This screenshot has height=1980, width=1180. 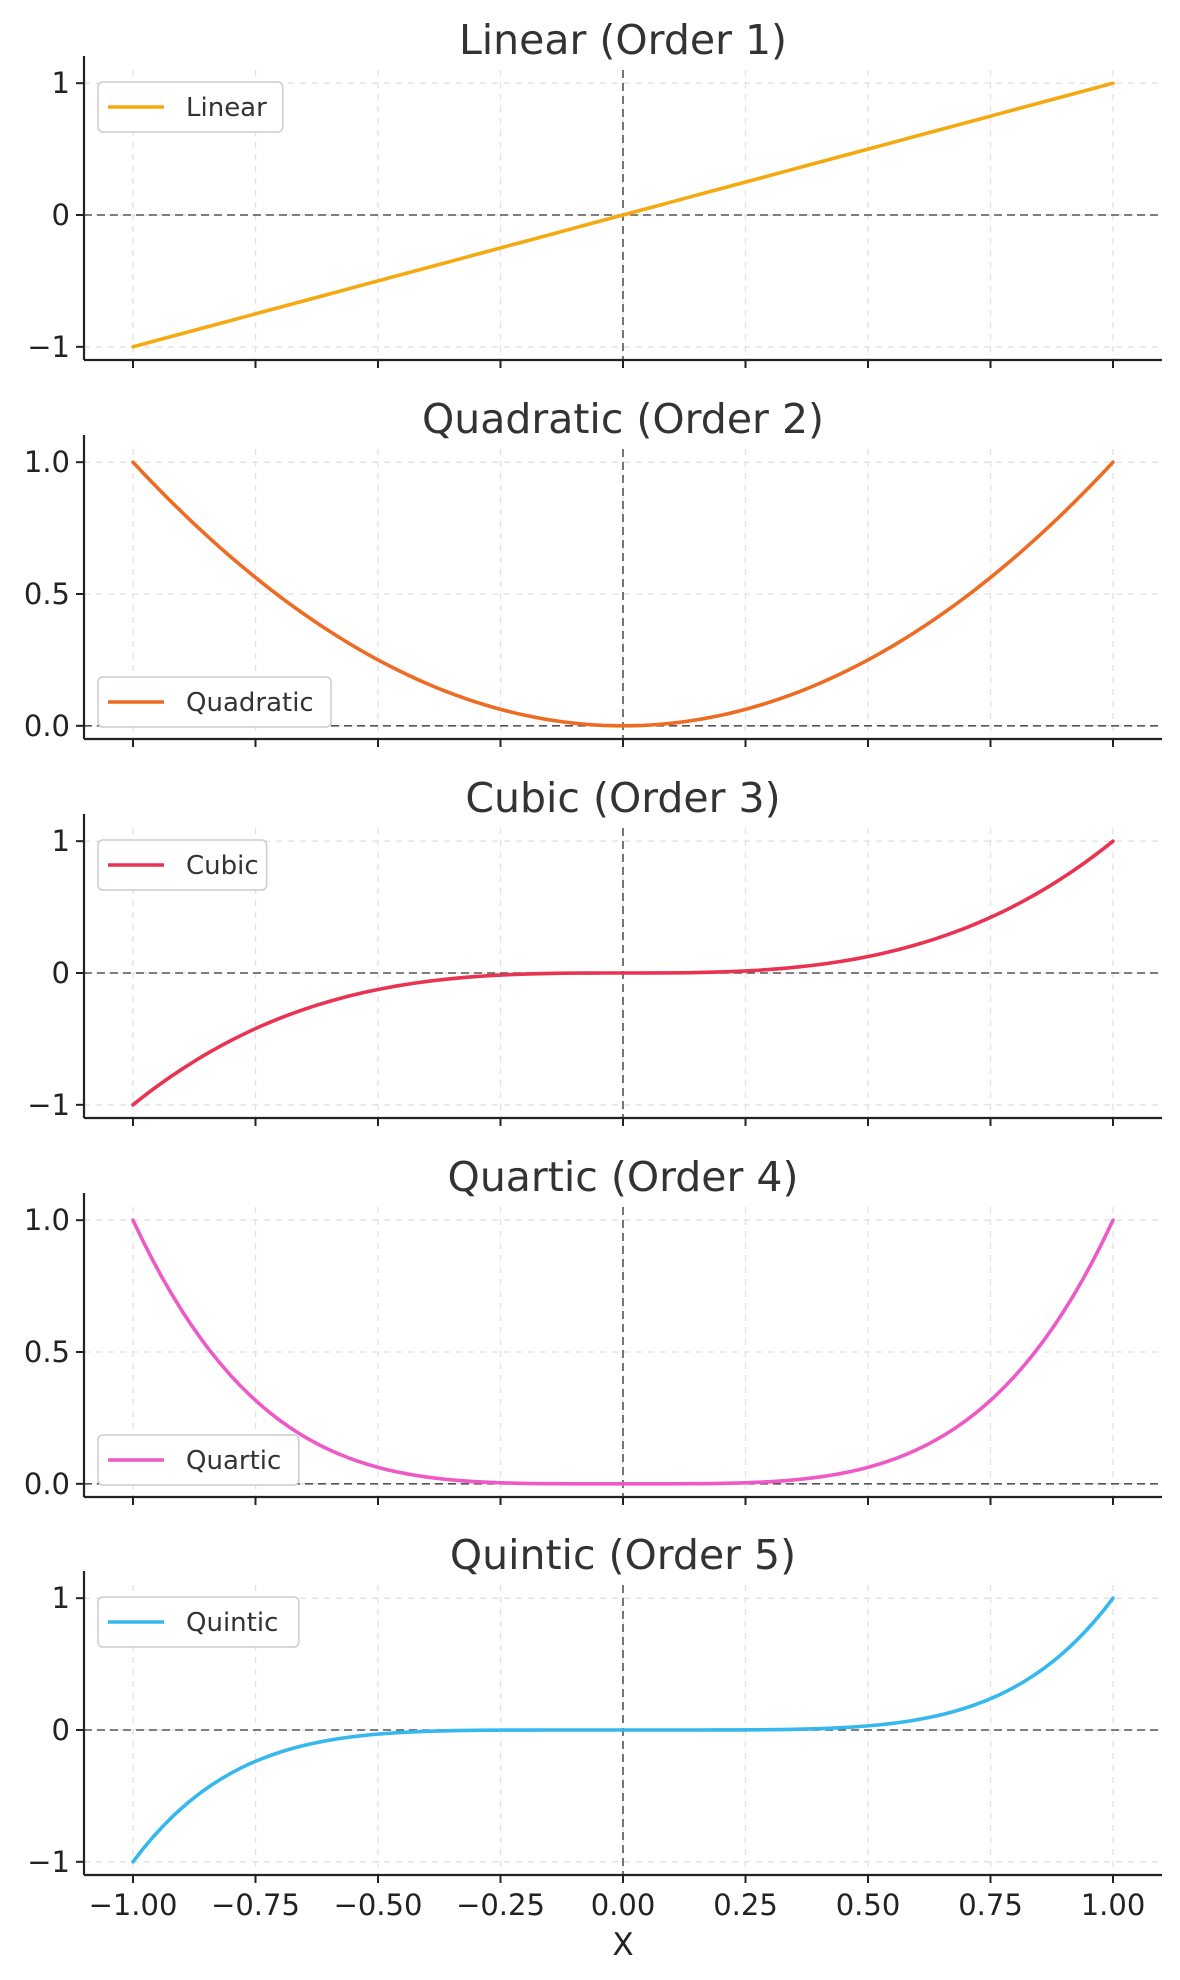 What do you see at coordinates (250, 703) in the screenshot?
I see `legend-label: Quadratic` at bounding box center [250, 703].